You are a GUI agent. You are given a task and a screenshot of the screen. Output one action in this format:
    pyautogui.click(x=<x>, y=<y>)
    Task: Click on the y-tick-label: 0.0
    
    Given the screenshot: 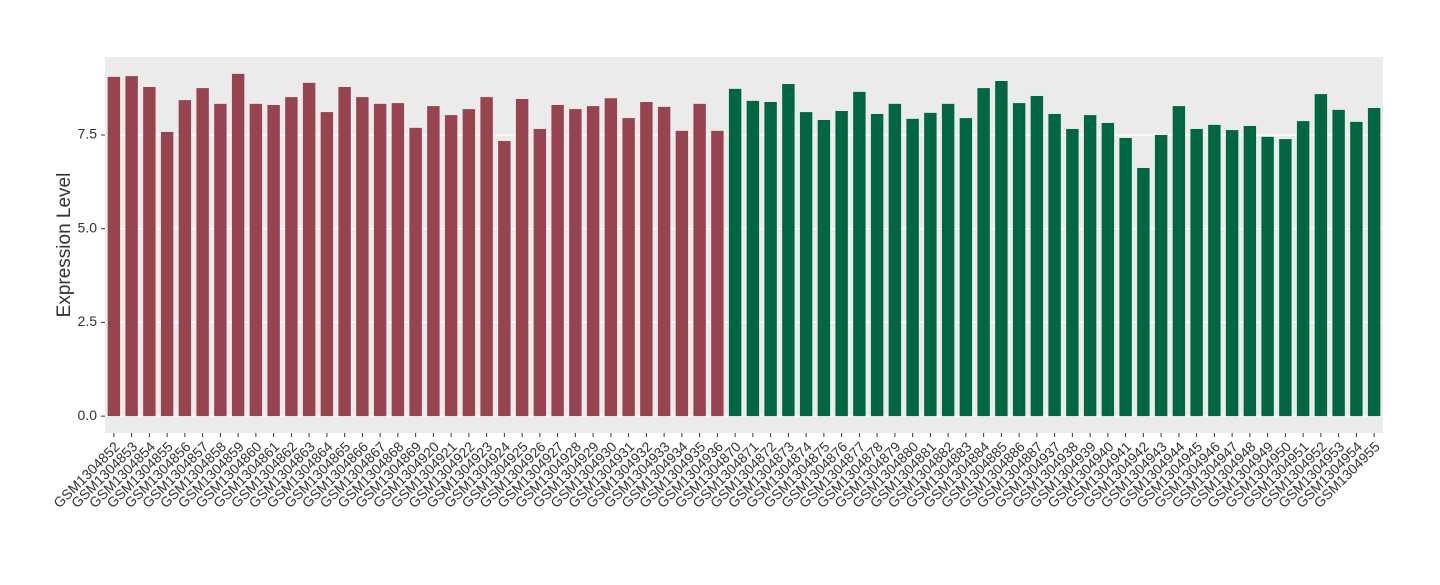 What is the action you would take?
    pyautogui.click(x=88, y=415)
    